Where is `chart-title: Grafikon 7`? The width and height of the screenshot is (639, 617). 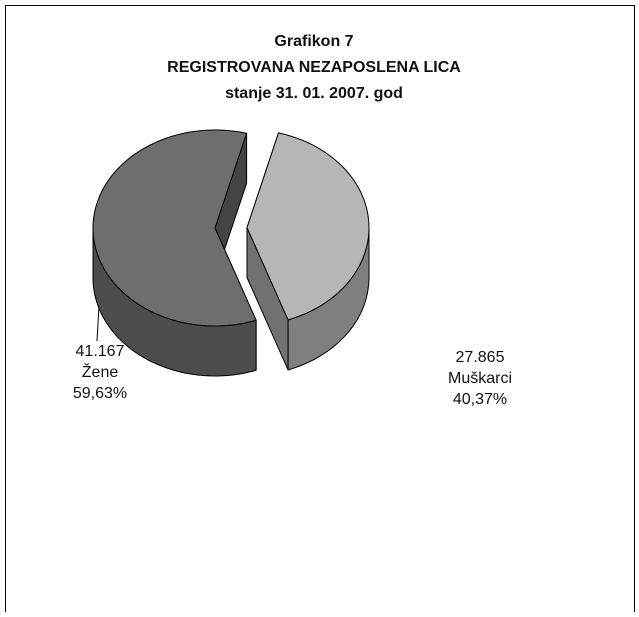
chart-title: Grafikon 7 is located at coordinates (313, 41).